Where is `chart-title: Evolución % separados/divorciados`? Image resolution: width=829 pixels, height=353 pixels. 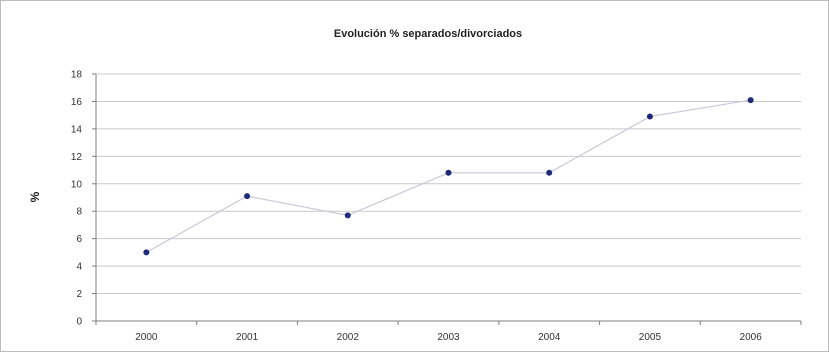 chart-title: Evolución % separados/divorciados is located at coordinates (428, 34).